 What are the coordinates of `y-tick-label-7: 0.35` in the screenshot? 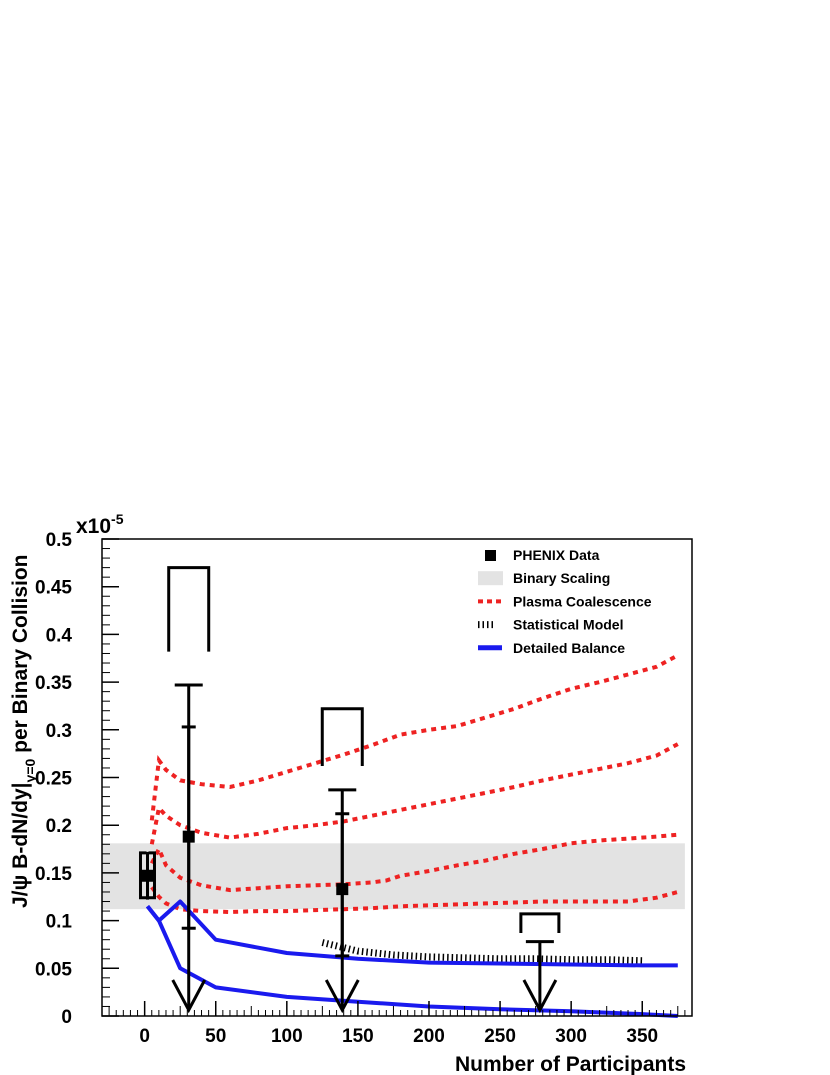 It's located at (53, 683).